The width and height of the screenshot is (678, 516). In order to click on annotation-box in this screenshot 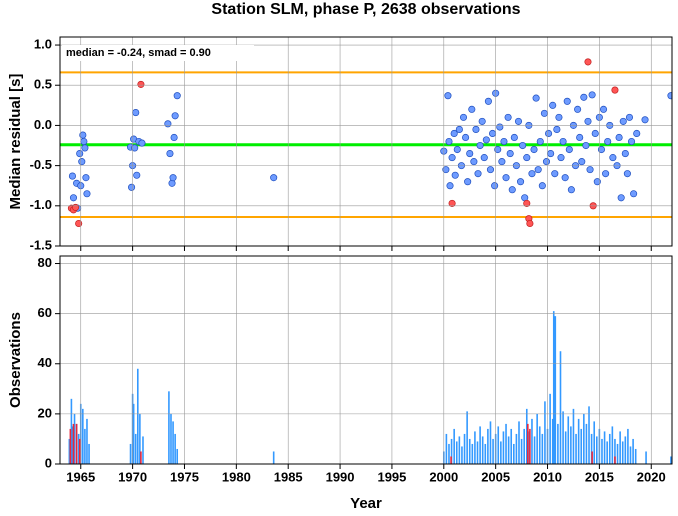, I will do `click(158, 53)`.